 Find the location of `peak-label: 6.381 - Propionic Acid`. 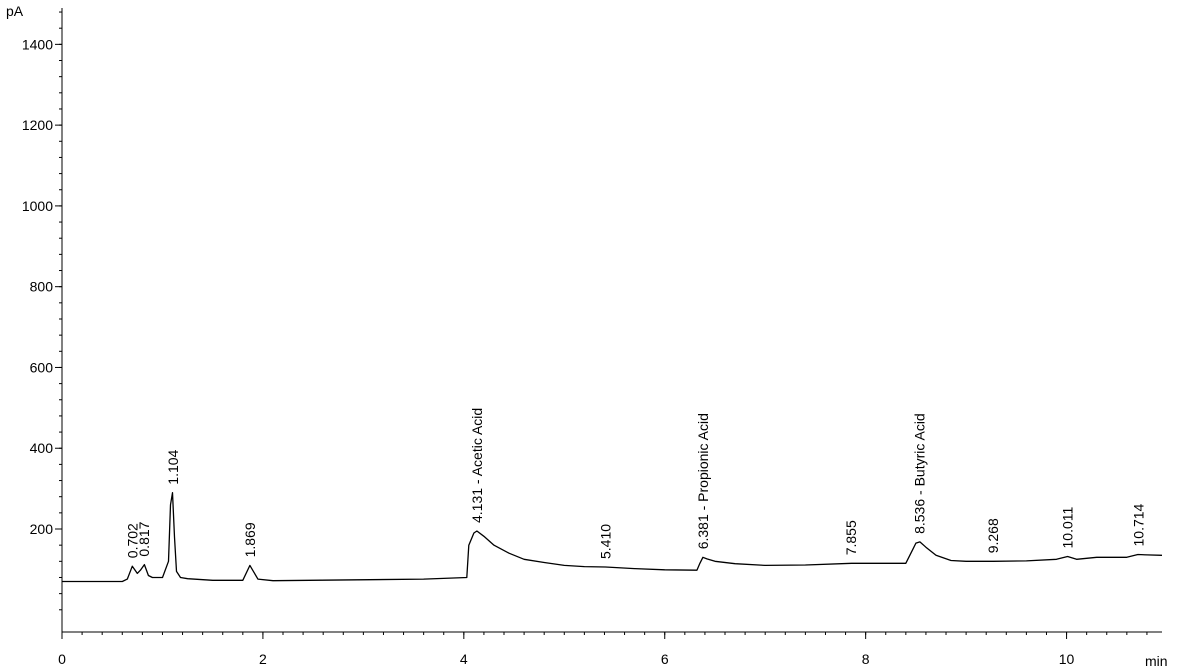

peak-label: 6.381 - Propionic Acid is located at coordinates (703, 481).